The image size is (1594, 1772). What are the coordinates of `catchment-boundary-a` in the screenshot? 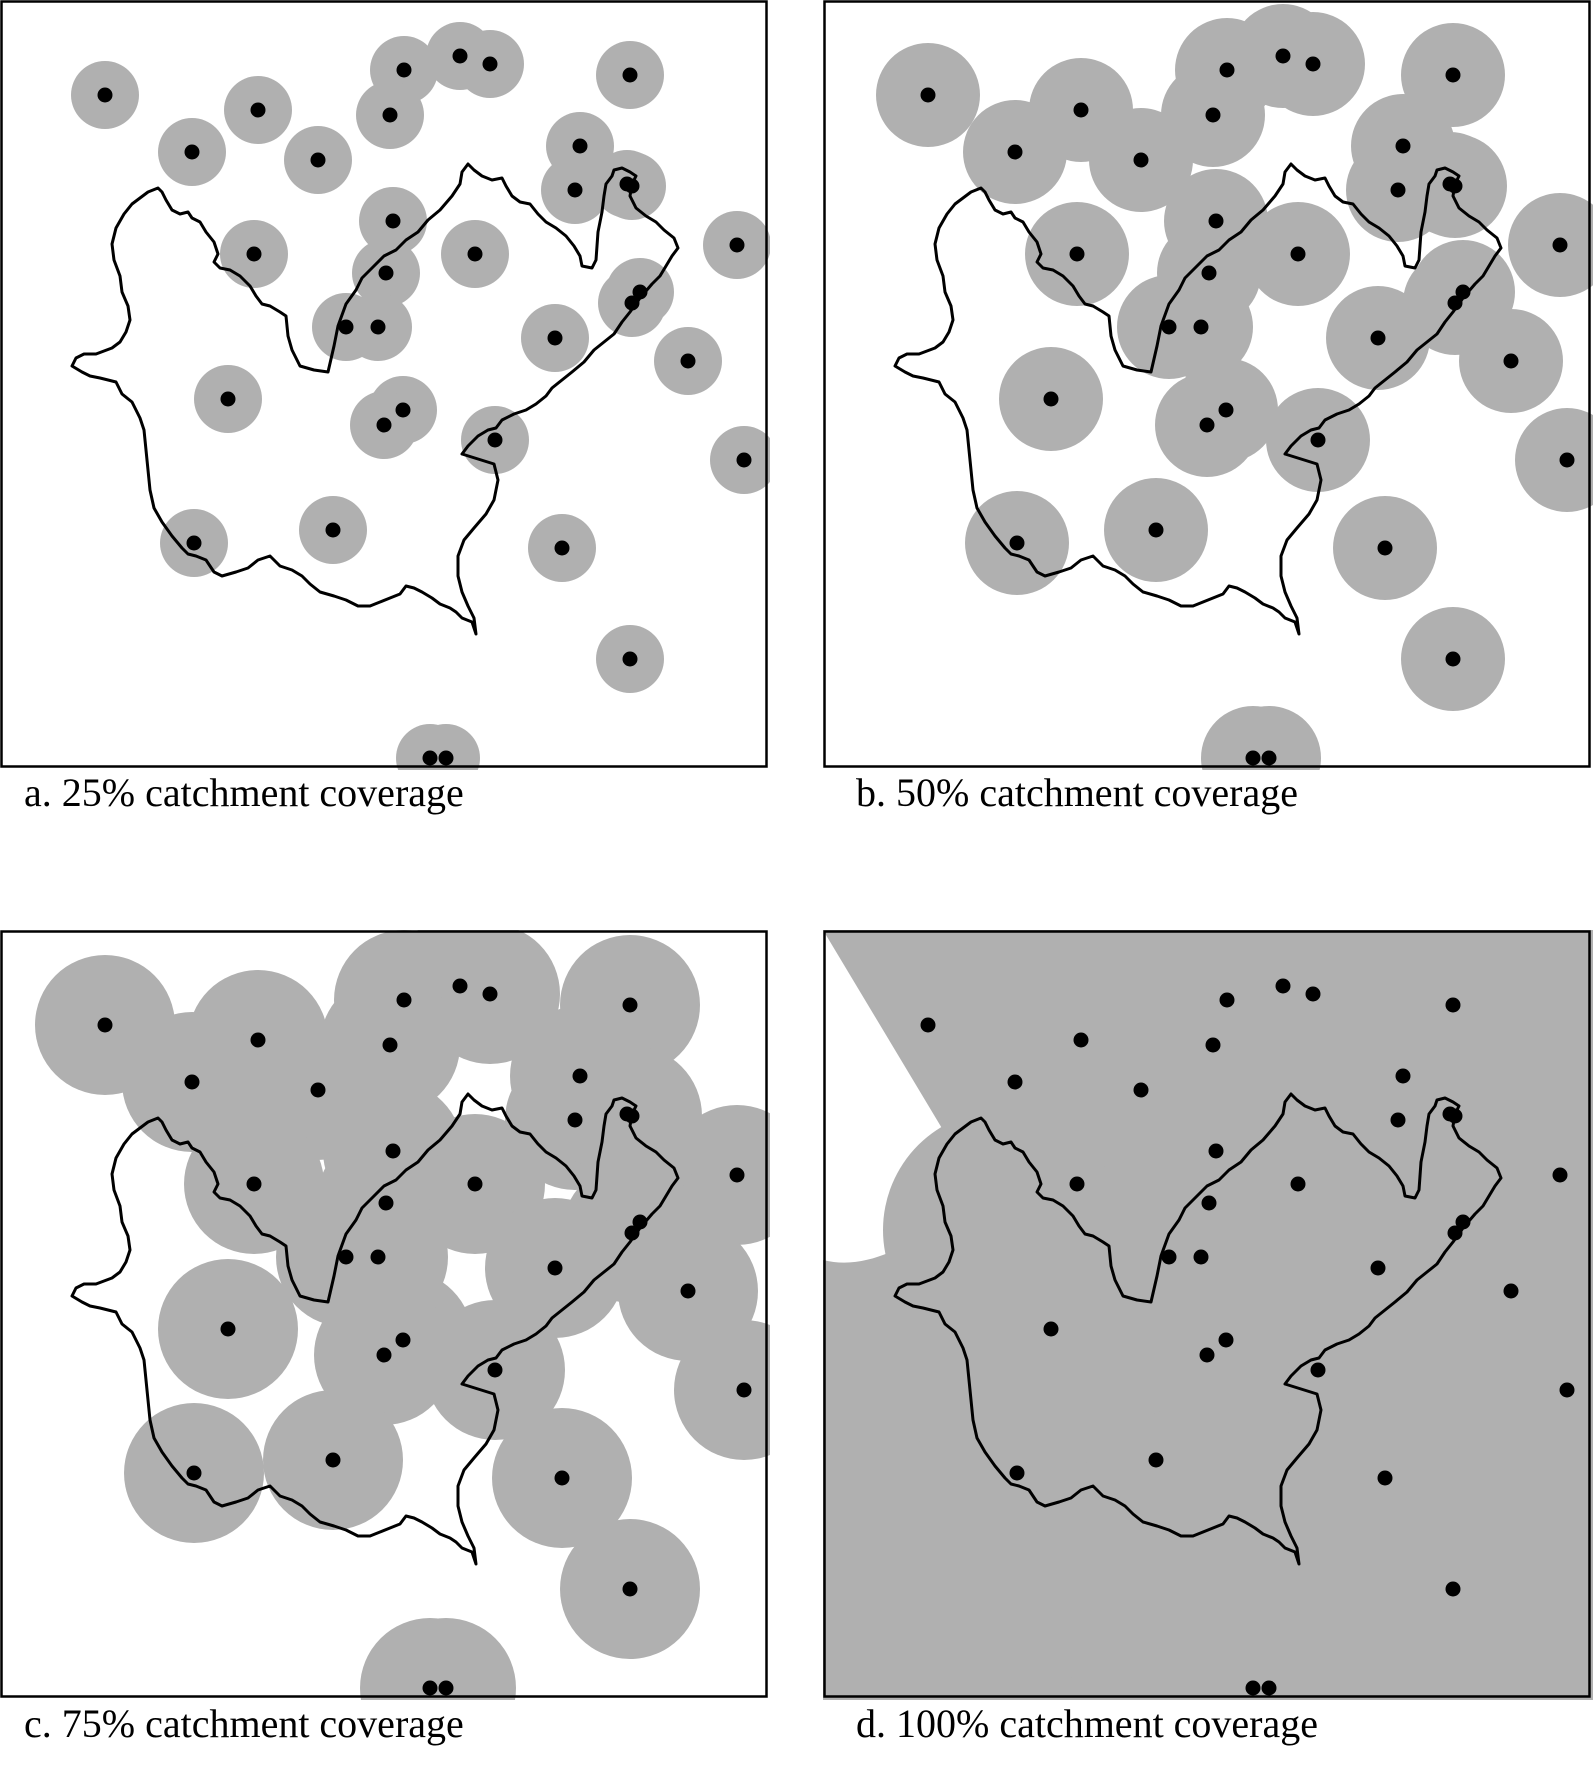 It's located at (375, 399).